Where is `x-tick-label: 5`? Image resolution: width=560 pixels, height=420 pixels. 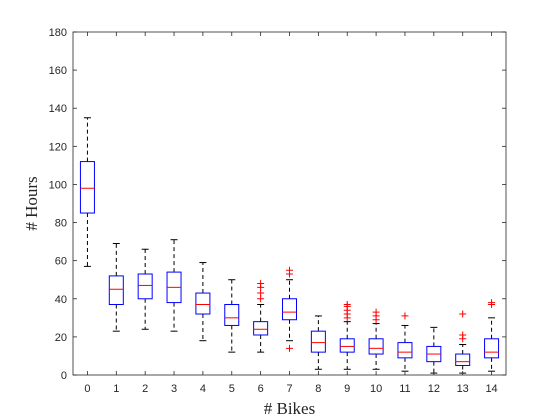
x-tick-label: 5 is located at coordinates (232, 389).